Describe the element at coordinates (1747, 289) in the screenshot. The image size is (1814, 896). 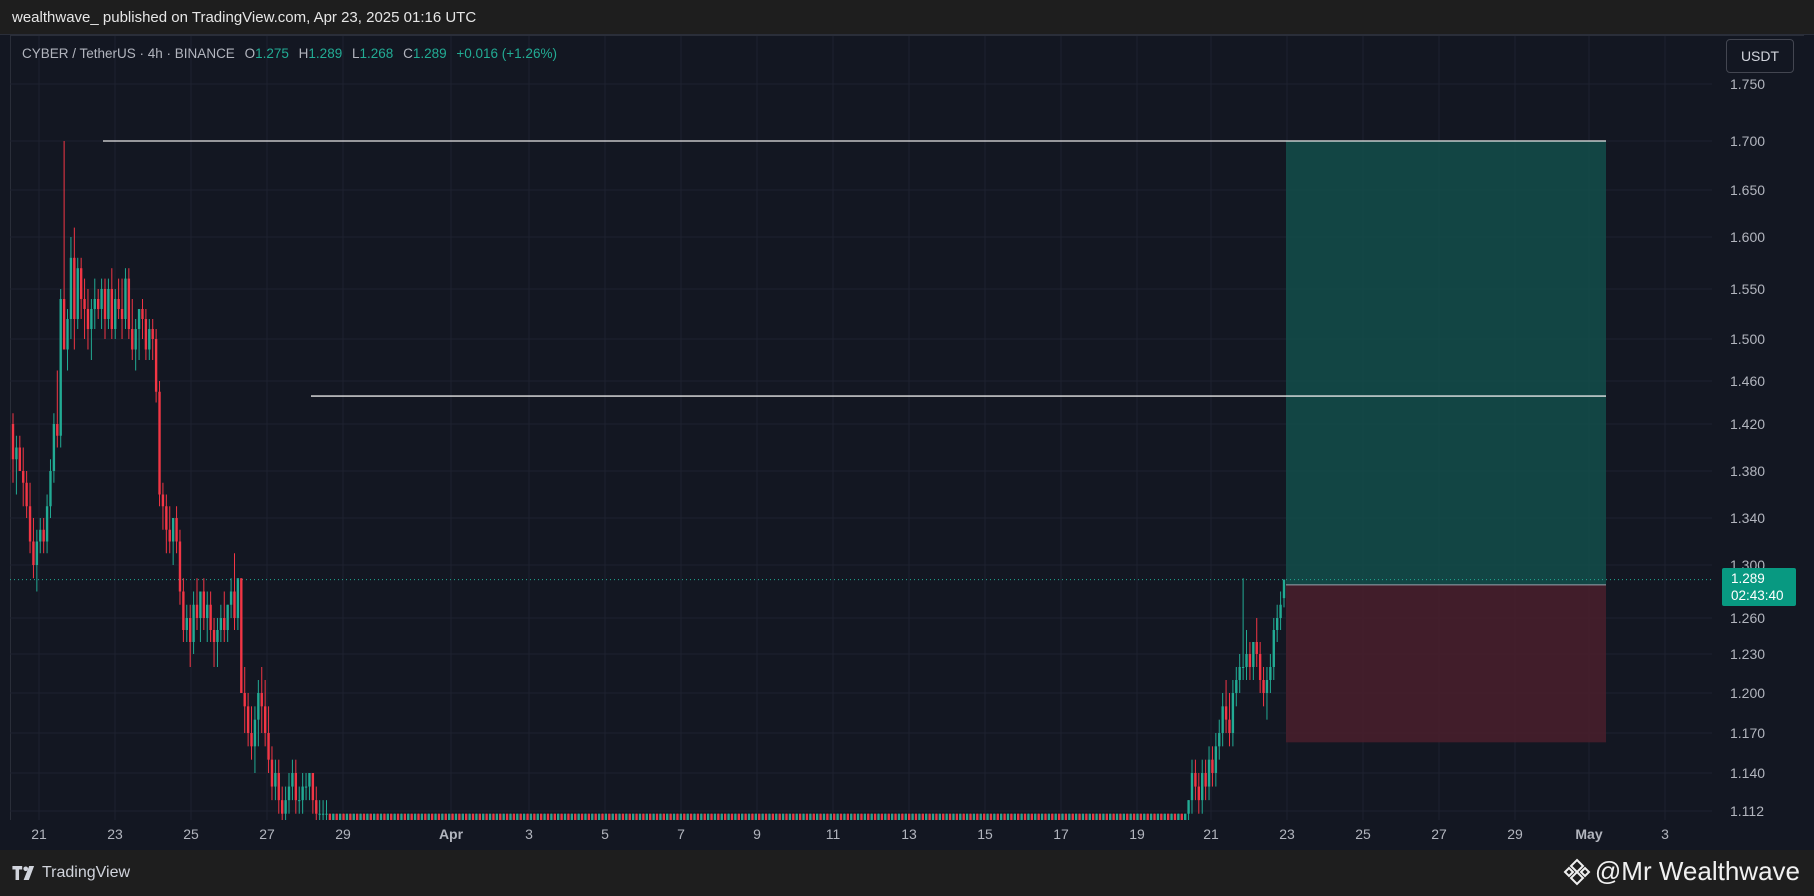
I see `y-tick-label: 1.550` at that location.